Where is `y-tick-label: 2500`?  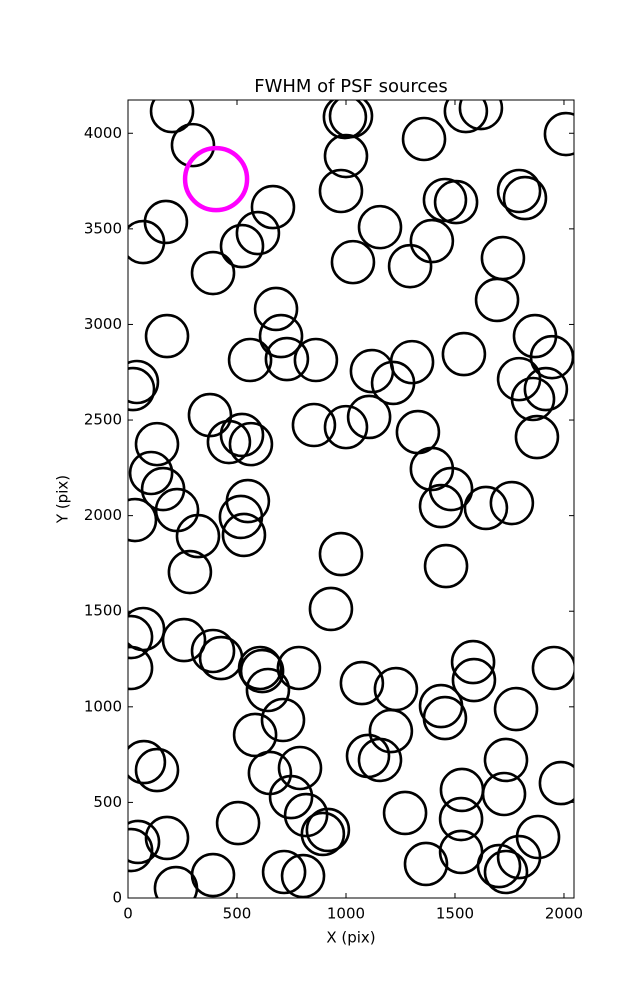 y-tick-label: 2500 is located at coordinates (103, 420).